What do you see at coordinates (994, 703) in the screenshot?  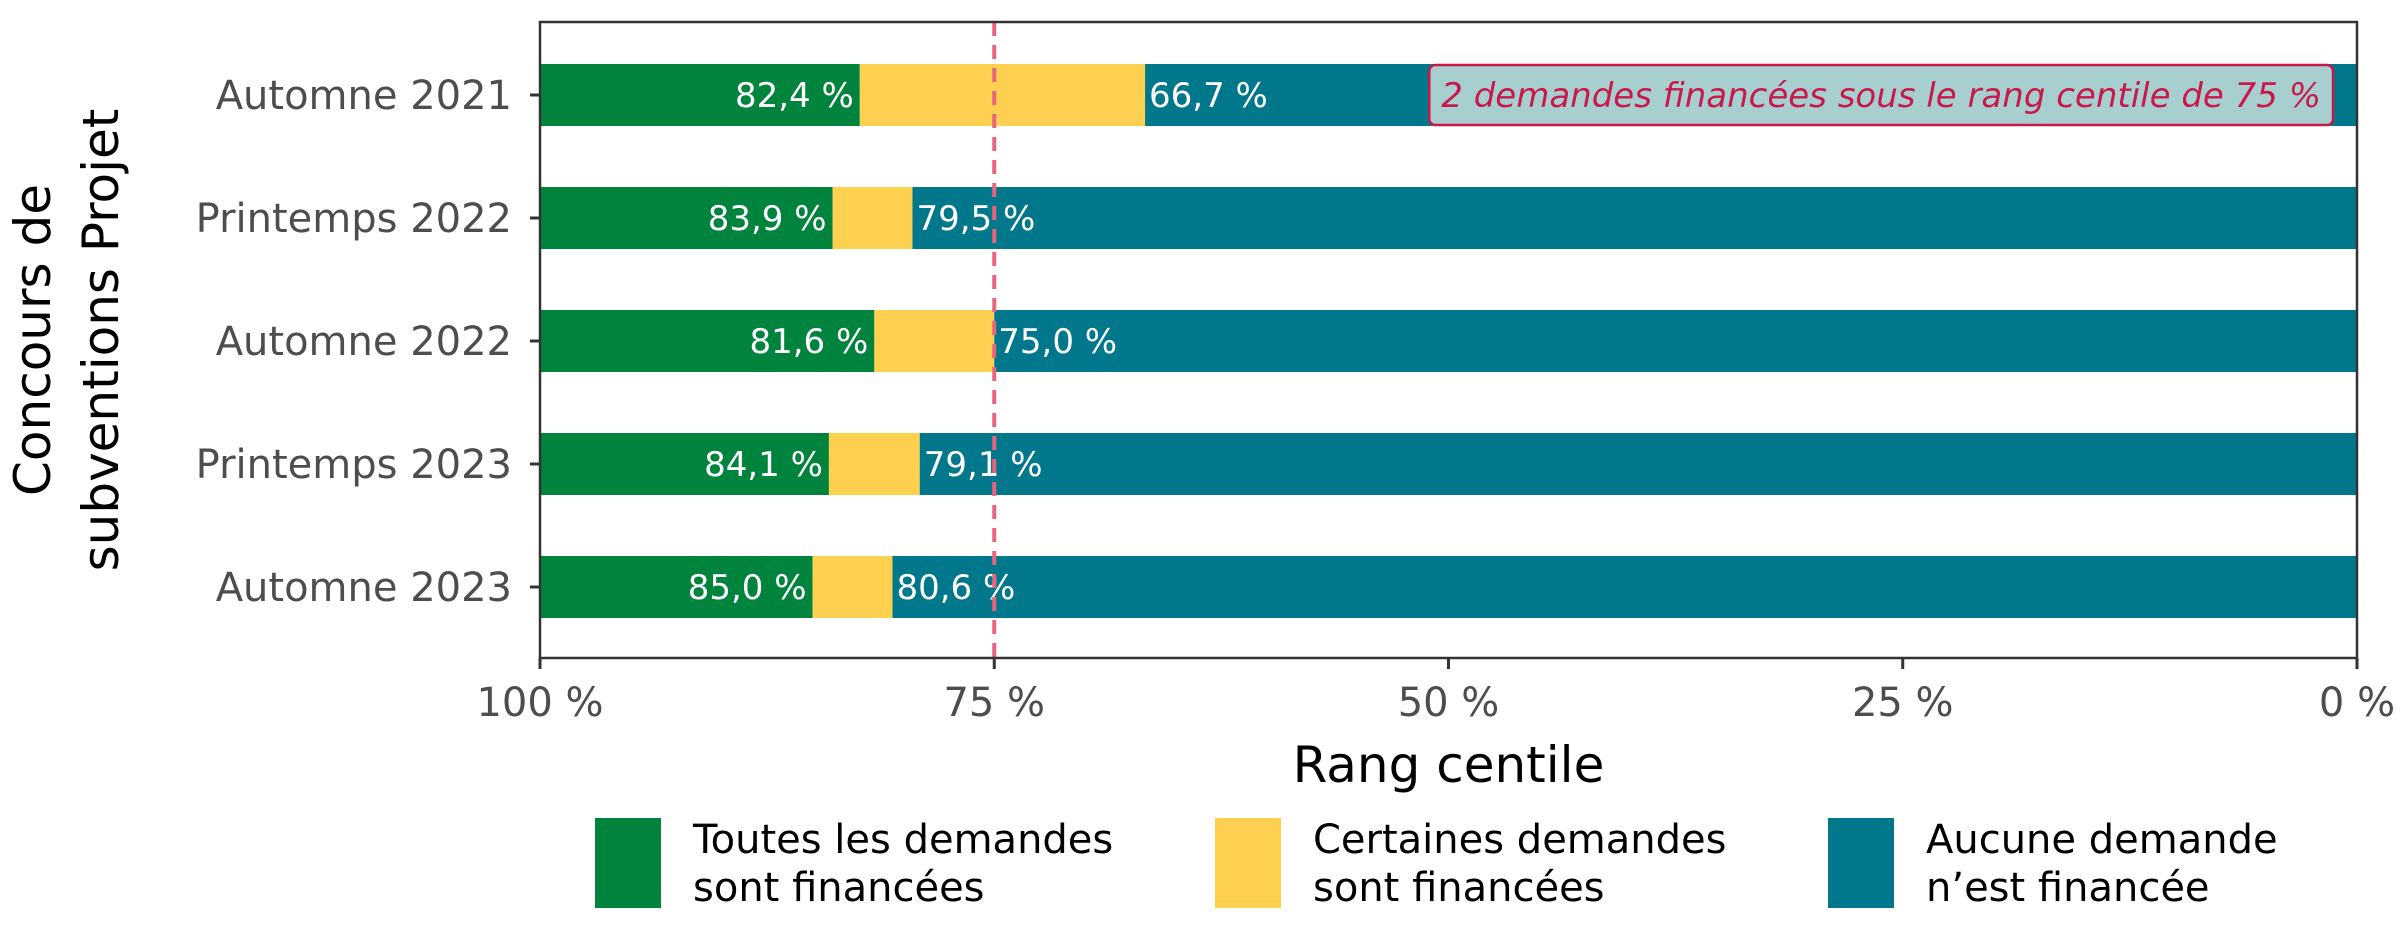 I see `x-tick-label-75: 75 %` at bounding box center [994, 703].